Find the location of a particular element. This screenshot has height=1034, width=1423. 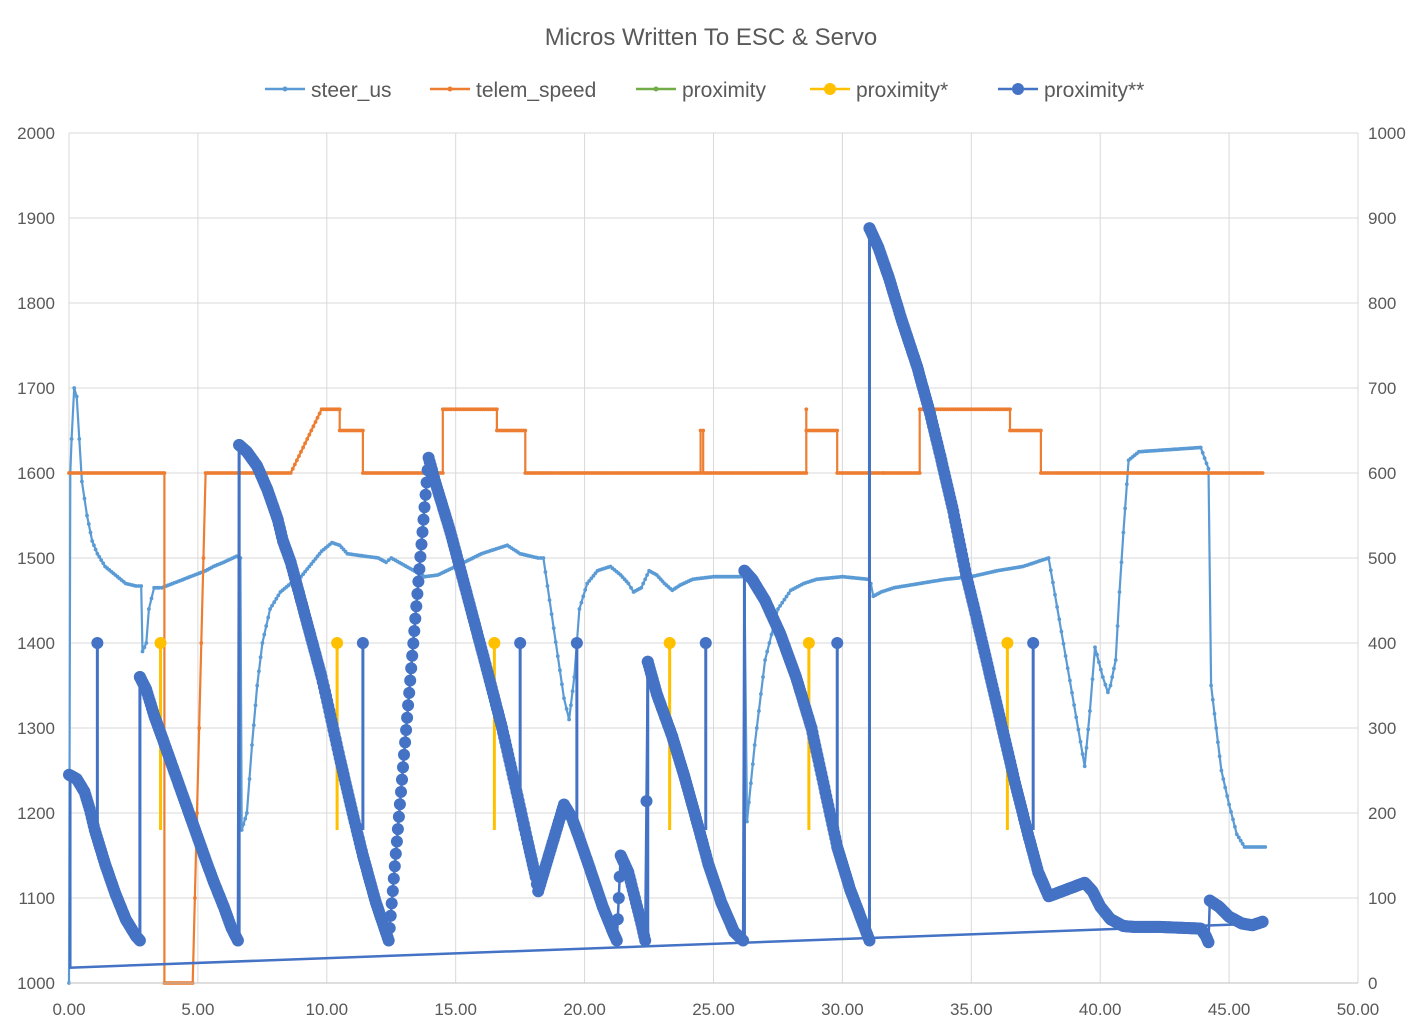

y-right-tick-label: 100 is located at coordinates (1382, 898).